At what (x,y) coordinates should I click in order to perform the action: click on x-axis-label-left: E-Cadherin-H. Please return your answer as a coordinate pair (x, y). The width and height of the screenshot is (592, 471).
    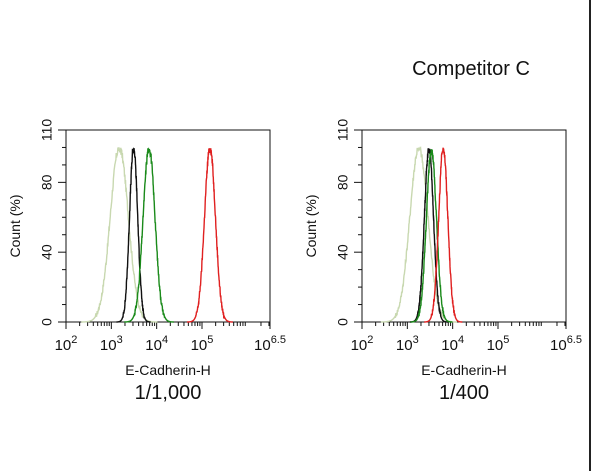
    Looking at the image, I should click on (168, 370).